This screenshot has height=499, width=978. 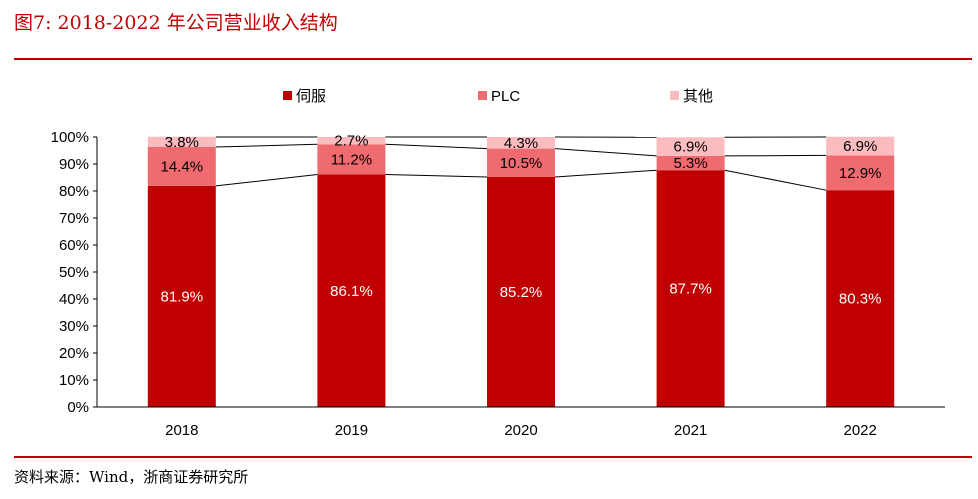 I want to click on y-tick-label: 70%, so click(x=74, y=218).